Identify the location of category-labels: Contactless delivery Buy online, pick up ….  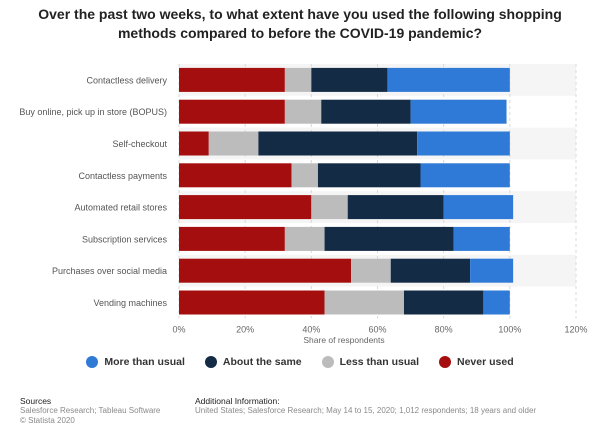
(93, 191).